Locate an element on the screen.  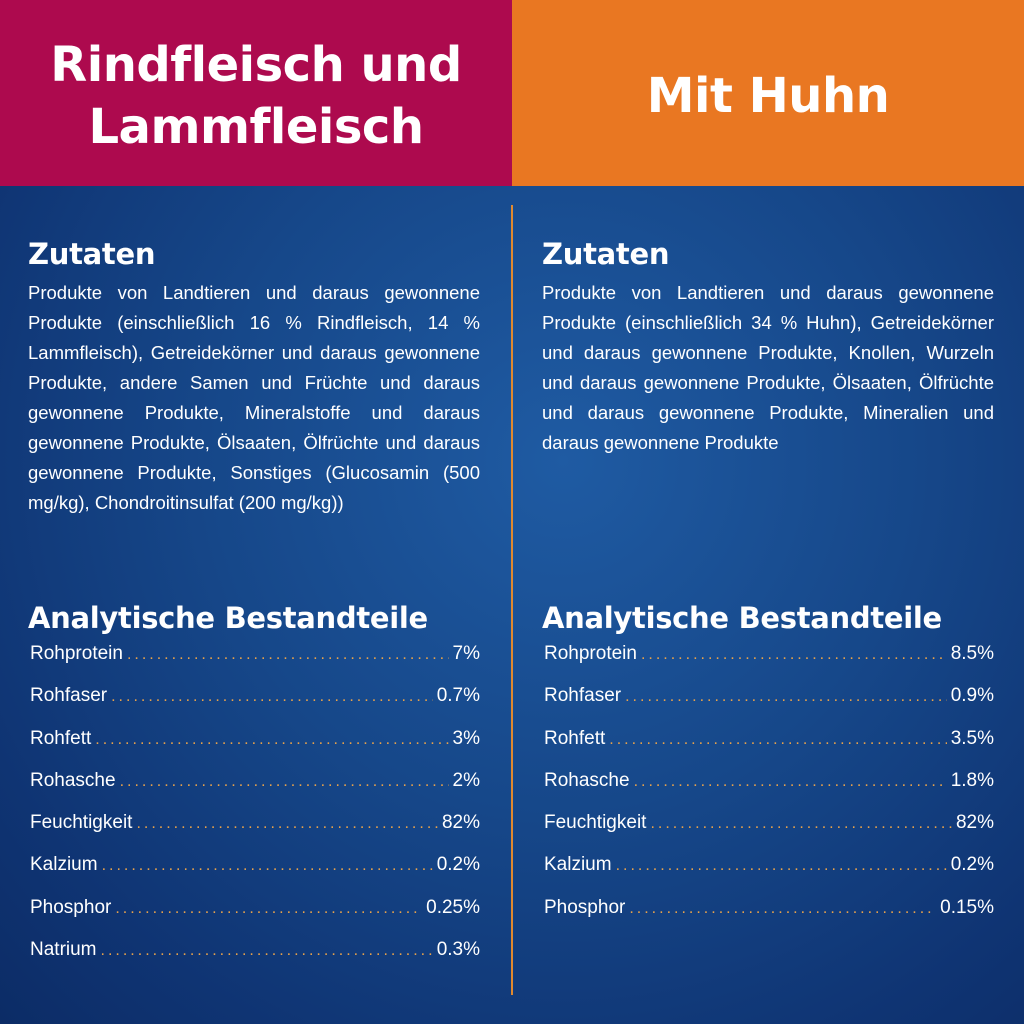
analysis-value: 0.7% is located at coordinates (458, 696).